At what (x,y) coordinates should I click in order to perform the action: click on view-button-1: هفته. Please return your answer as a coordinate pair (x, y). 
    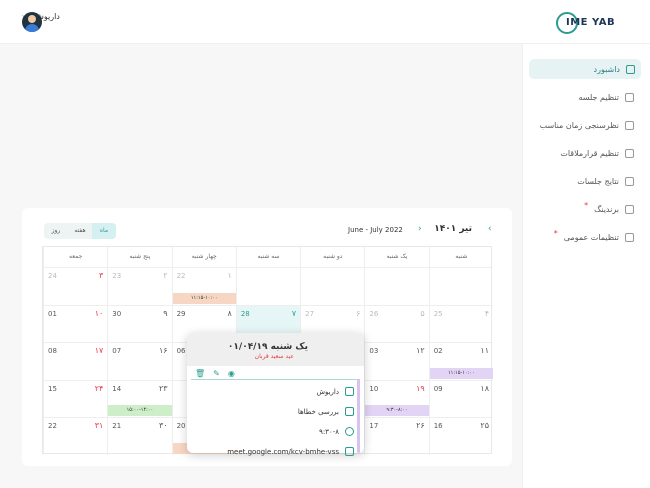
    Looking at the image, I should click on (80, 230).